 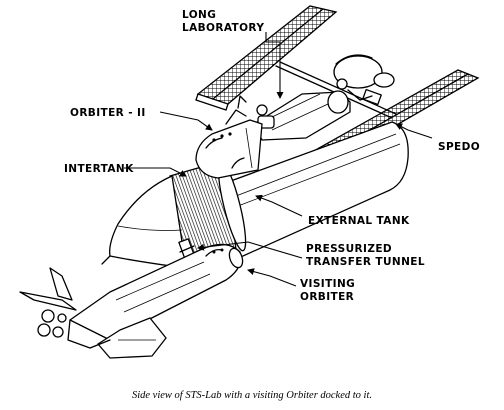 What do you see at coordinates (327, 284) in the screenshot?
I see `visiting-orbiter-label-line1: VISITING` at bounding box center [327, 284].